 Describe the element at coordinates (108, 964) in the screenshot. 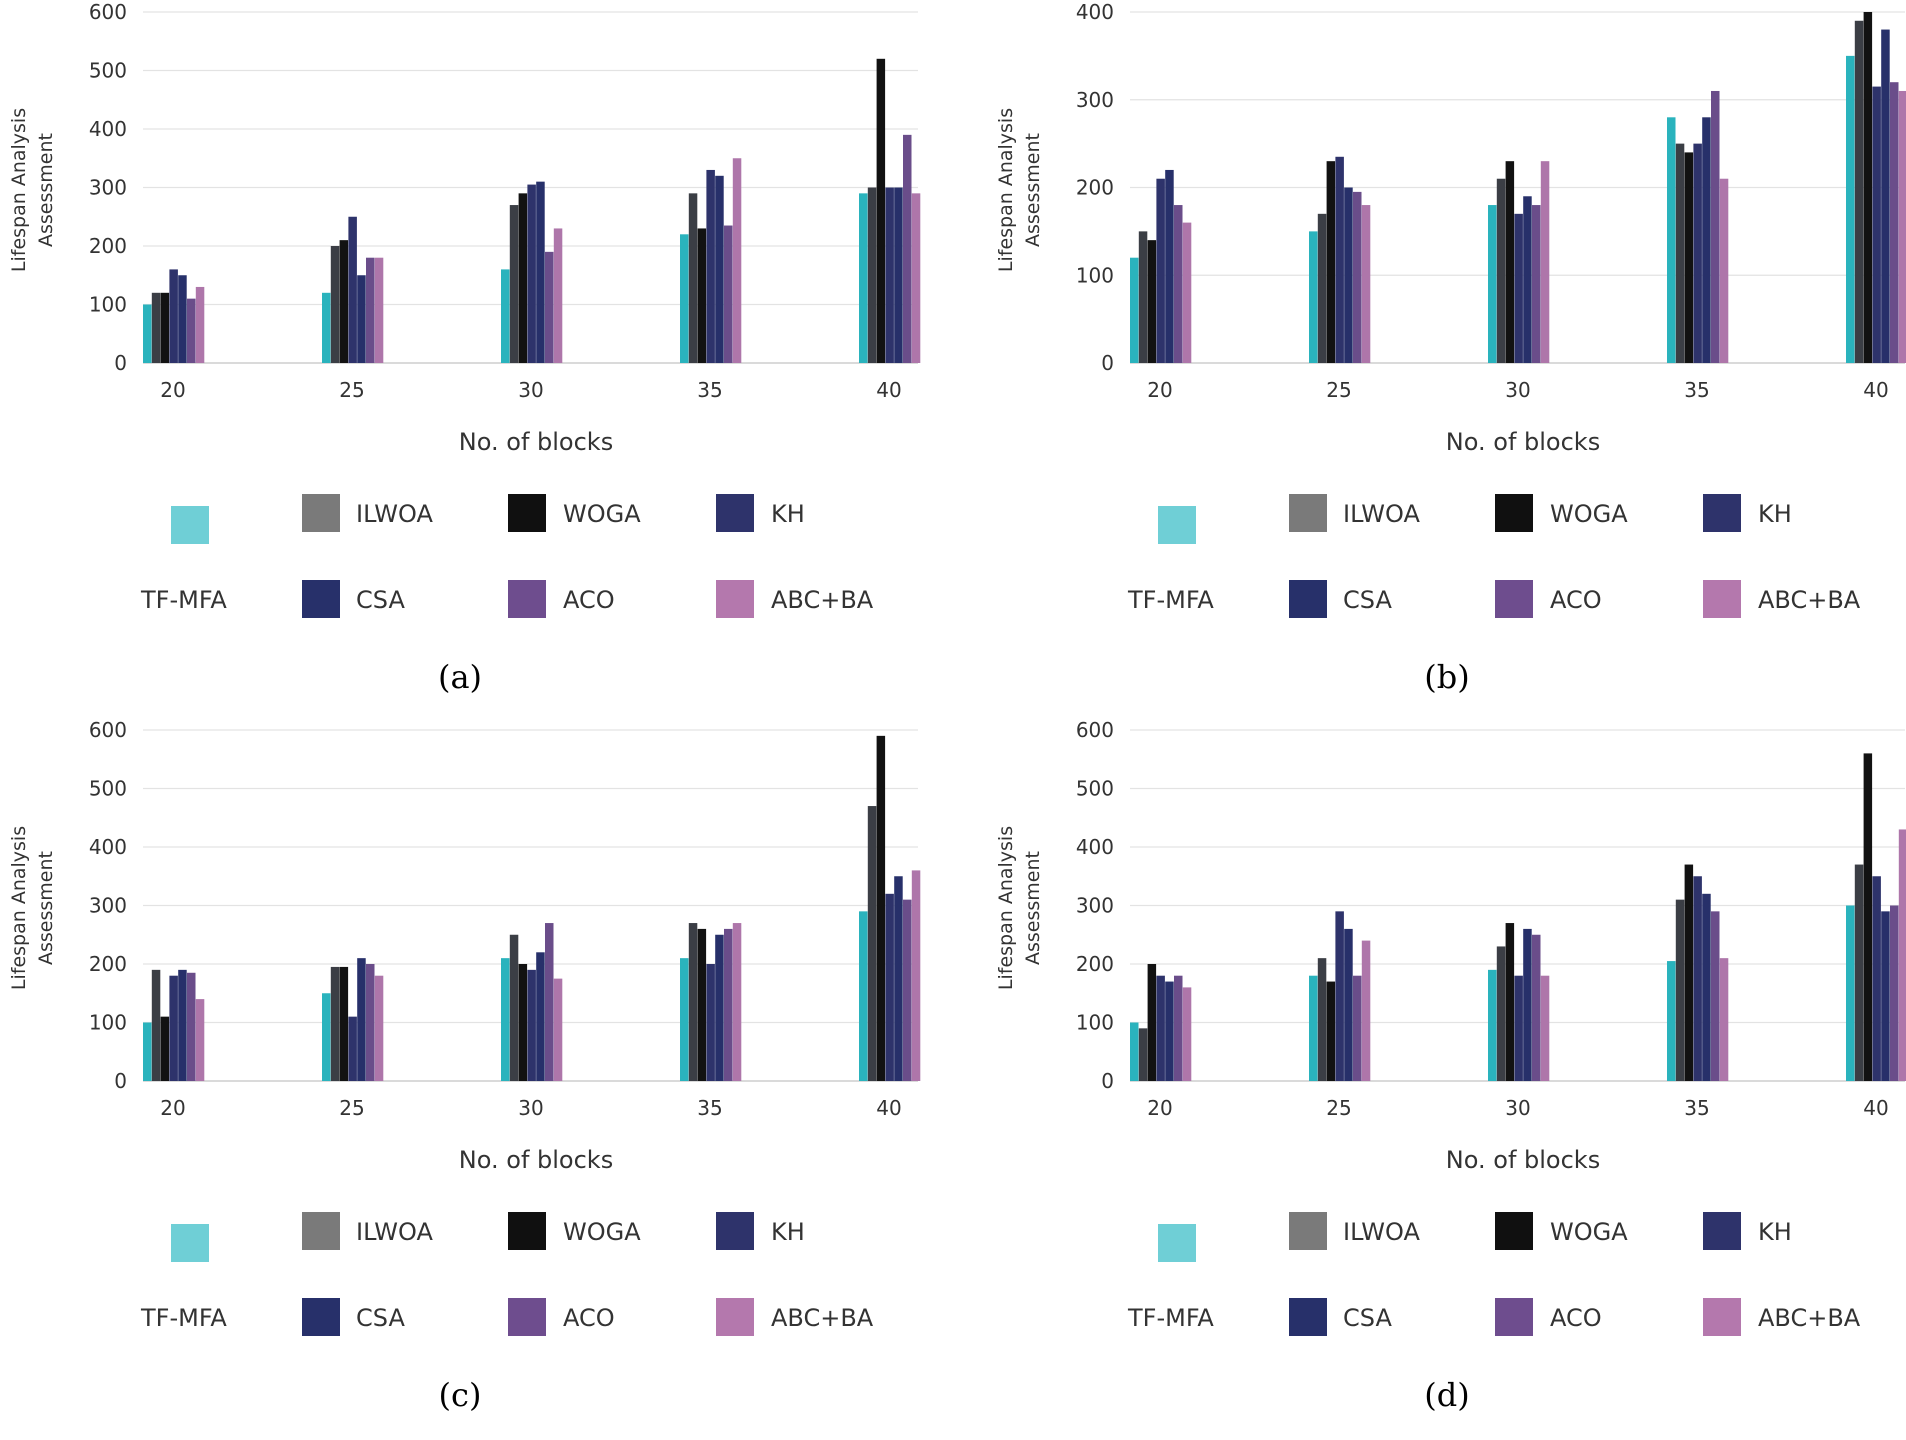

I see `y-tick-label: 200` at that location.